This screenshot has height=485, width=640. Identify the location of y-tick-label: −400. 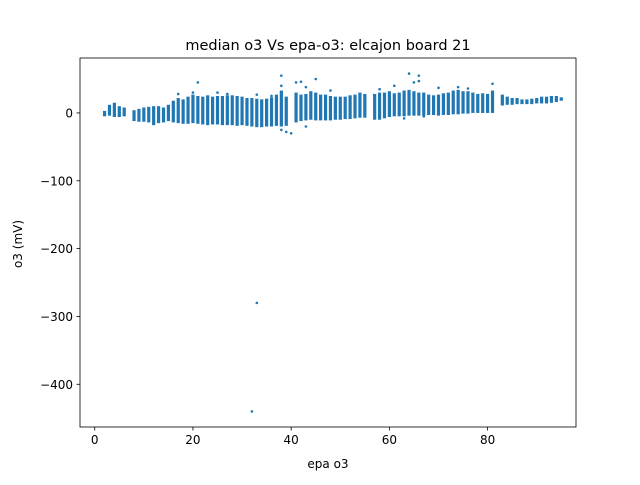
(56, 385).